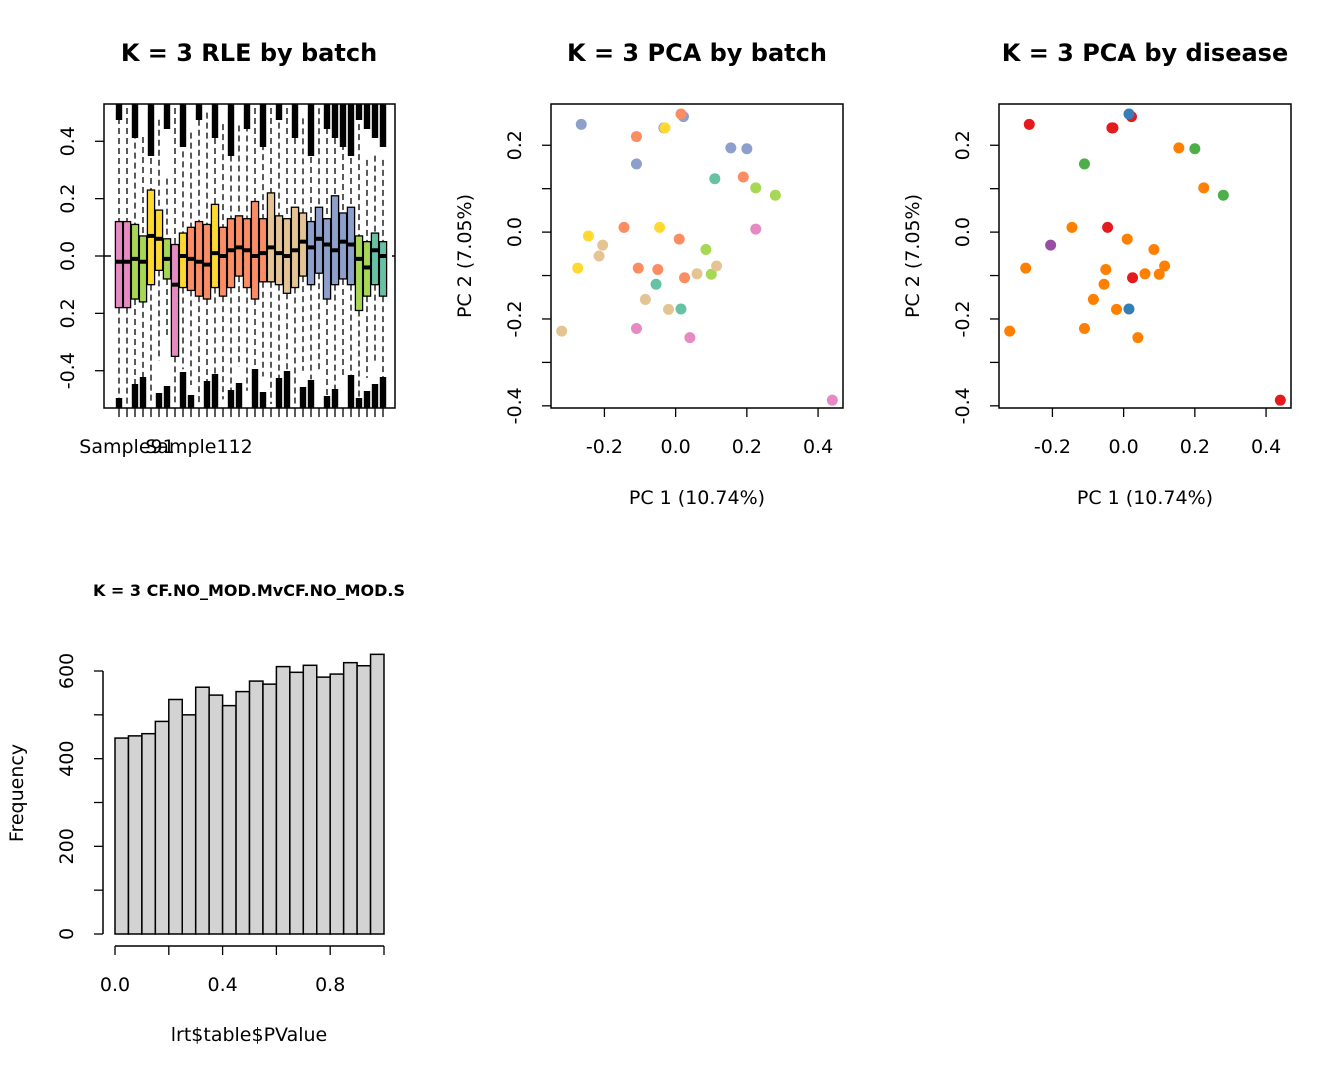  Describe the element at coordinates (1052, 447) in the screenshot. I see `pca-disease-x-tick-label: -0.2` at that location.